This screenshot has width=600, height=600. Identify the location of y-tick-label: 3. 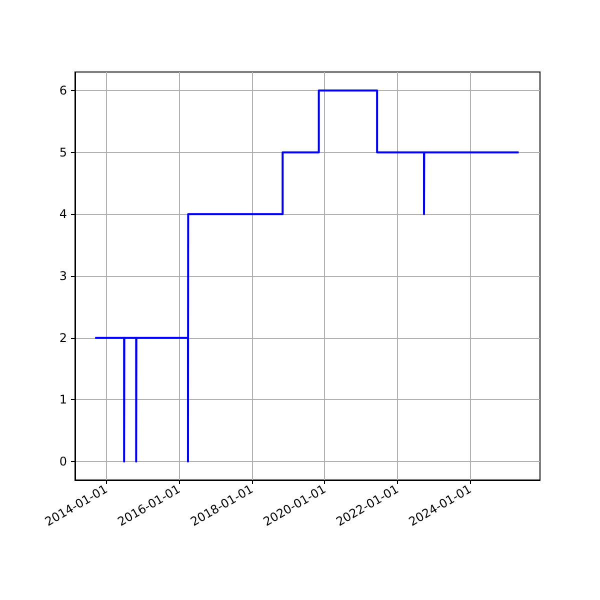
(63, 276).